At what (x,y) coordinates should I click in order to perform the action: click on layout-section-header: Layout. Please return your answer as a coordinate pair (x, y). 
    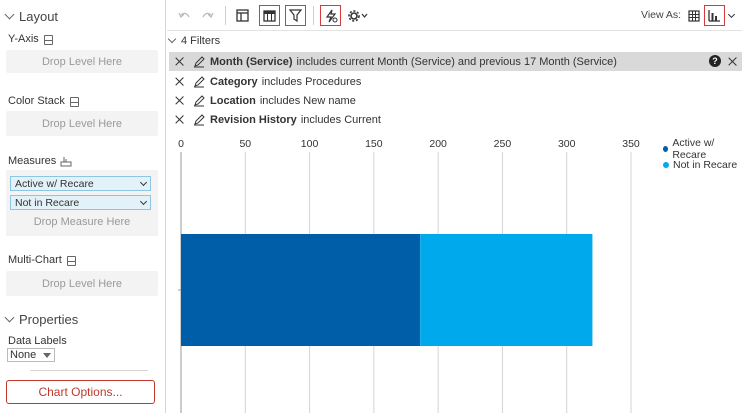
    Looking at the image, I should click on (31, 16).